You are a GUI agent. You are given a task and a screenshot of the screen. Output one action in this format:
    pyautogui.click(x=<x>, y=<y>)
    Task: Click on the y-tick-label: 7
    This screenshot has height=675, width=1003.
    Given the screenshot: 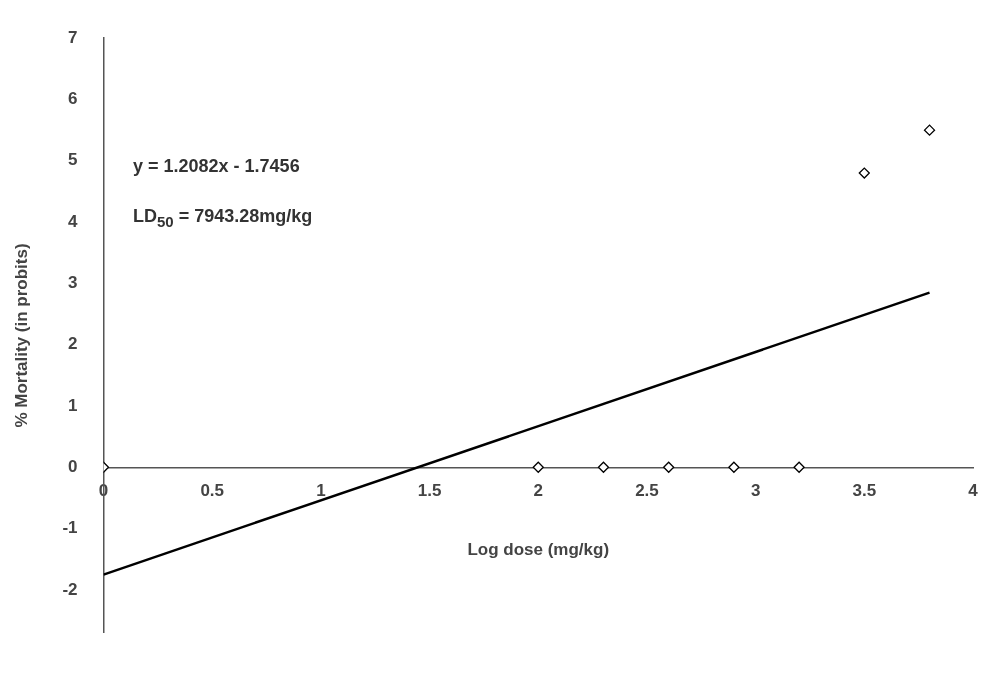 What is the action you would take?
    pyautogui.click(x=73, y=37)
    